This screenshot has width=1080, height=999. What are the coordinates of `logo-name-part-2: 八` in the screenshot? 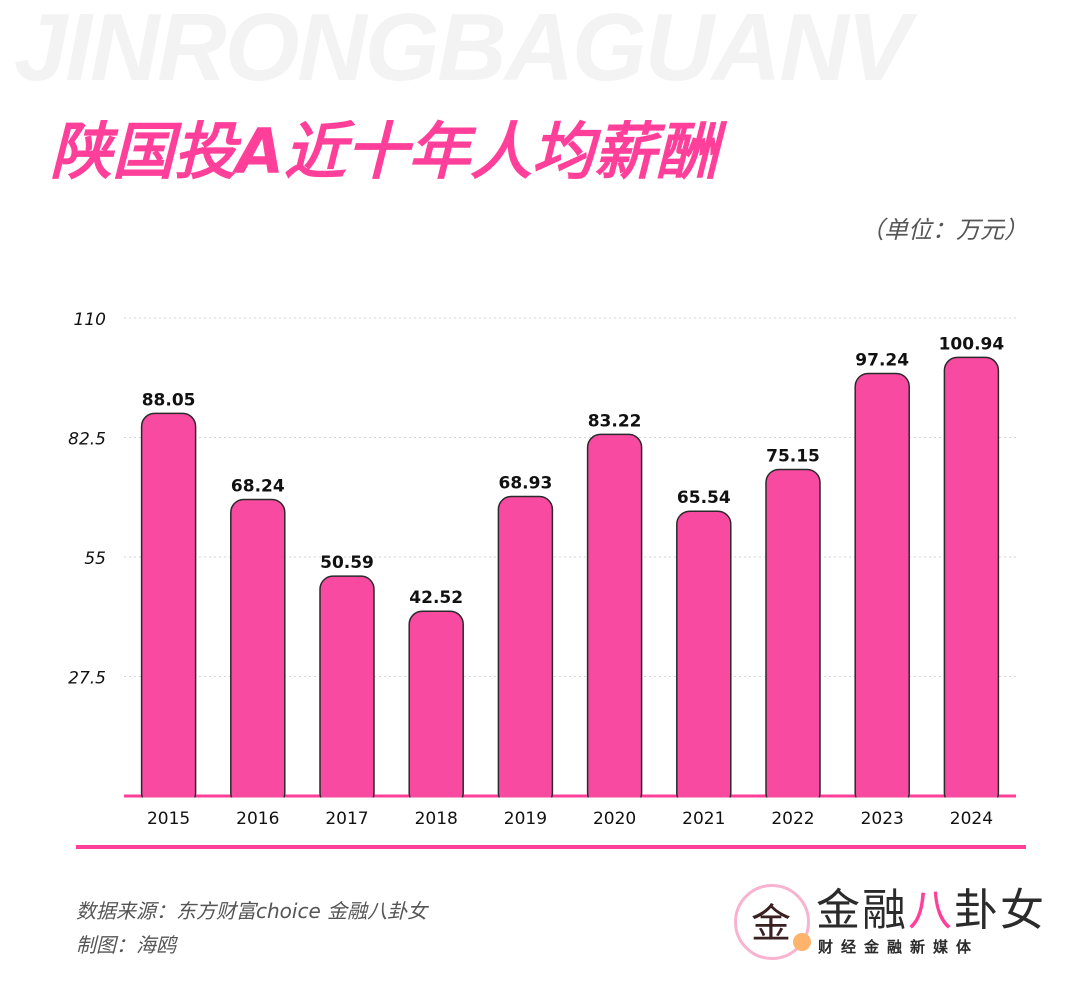 It's located at (931, 910).